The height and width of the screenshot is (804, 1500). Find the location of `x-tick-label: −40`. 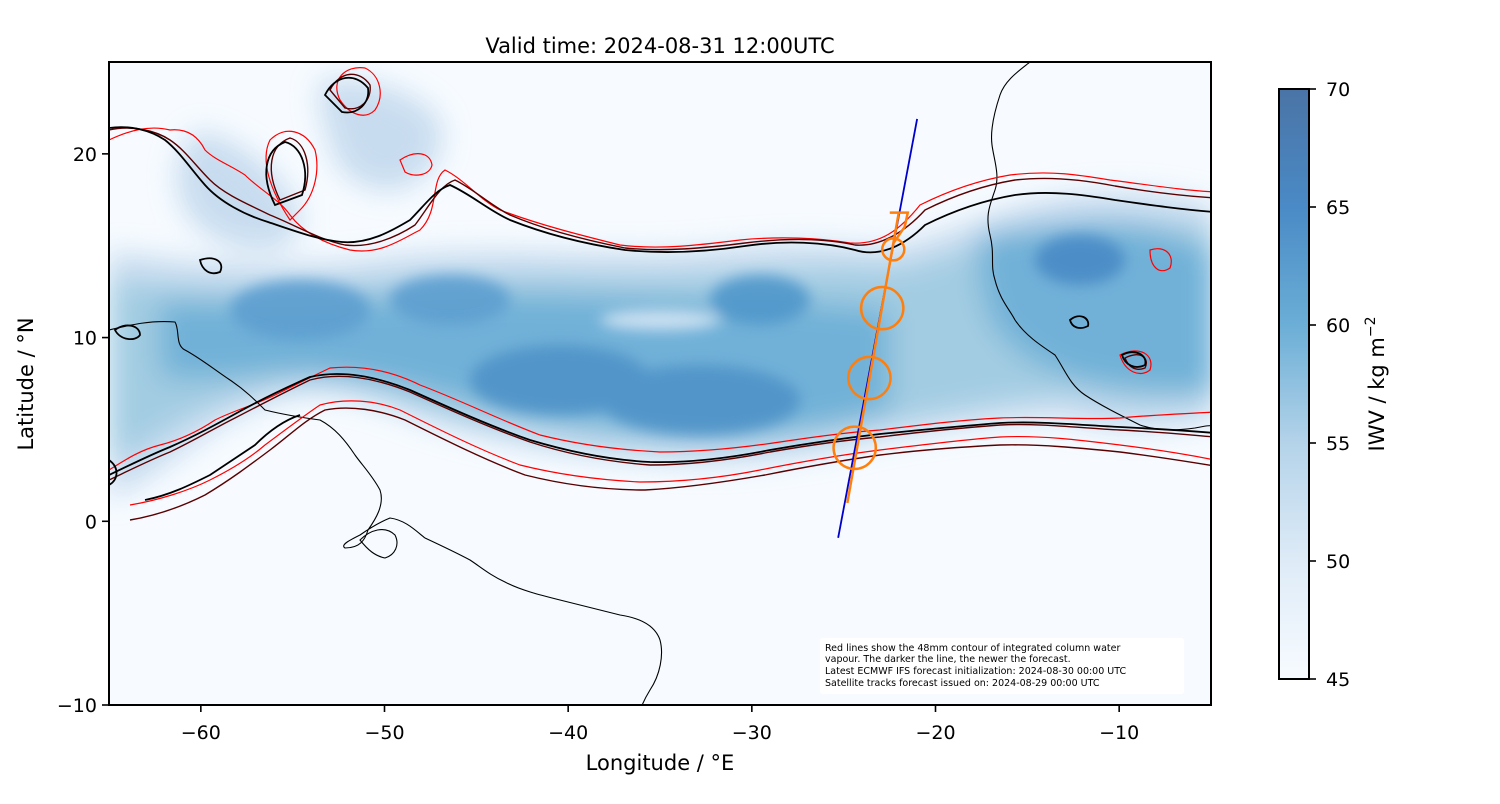

x-tick-label: −40 is located at coordinates (568, 733).